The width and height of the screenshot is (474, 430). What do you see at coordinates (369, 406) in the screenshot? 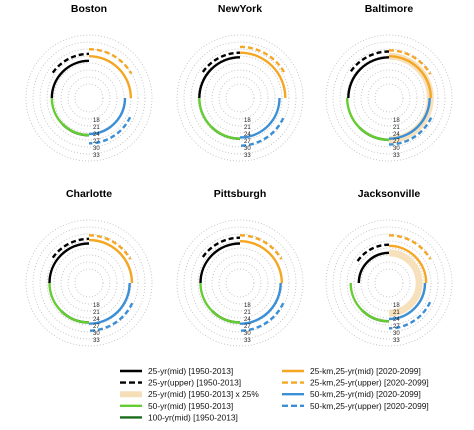
I see `legend-label: 50-km,25-yr(upper) [2020-2099]` at bounding box center [369, 406].